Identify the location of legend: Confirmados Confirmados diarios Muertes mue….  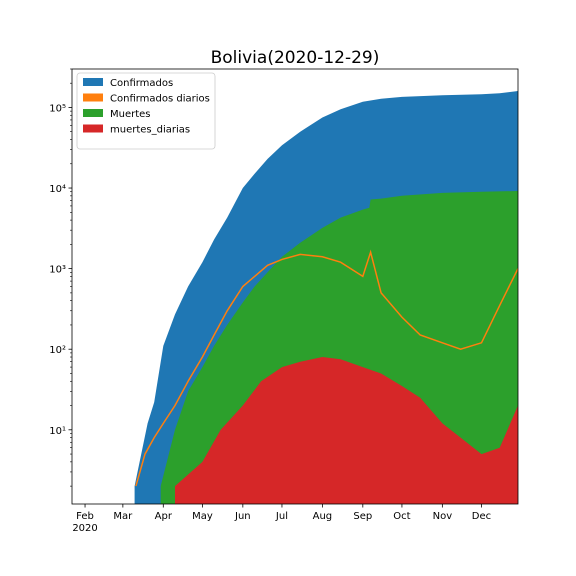
(146, 111).